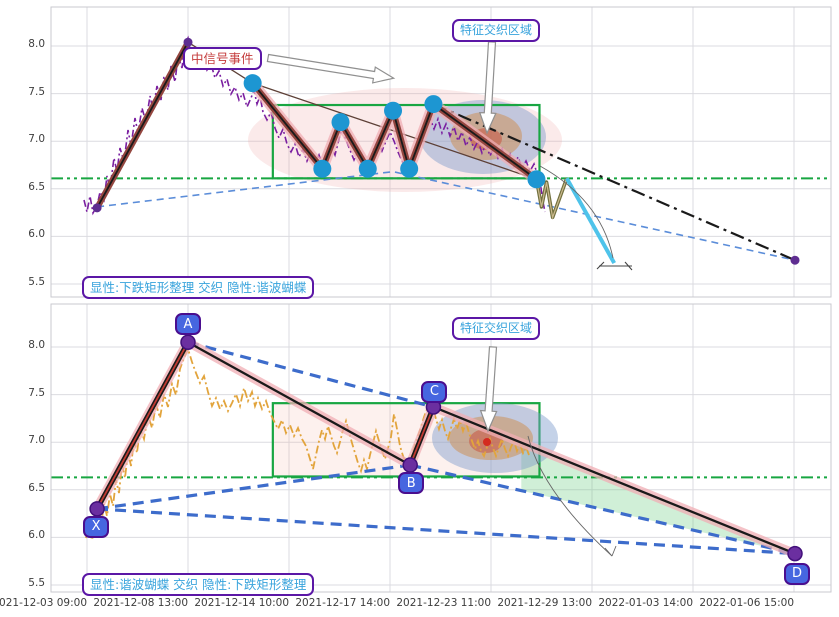 The height and width of the screenshot is (617, 839). What do you see at coordinates (97, 509) in the screenshot?
I see `harmonic-marker-X` at bounding box center [97, 509].